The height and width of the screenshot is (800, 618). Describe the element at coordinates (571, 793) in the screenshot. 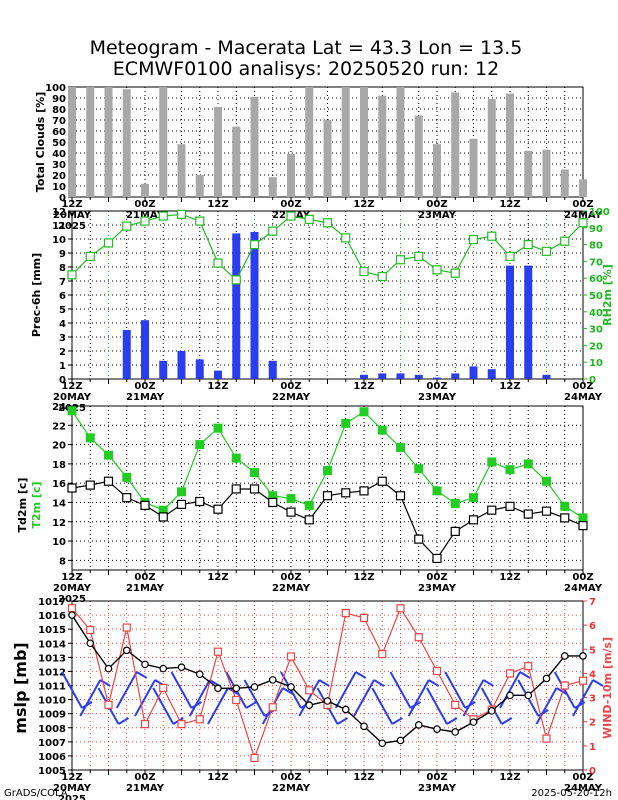

I see `footer-right: 2025-05-20-12h` at that location.